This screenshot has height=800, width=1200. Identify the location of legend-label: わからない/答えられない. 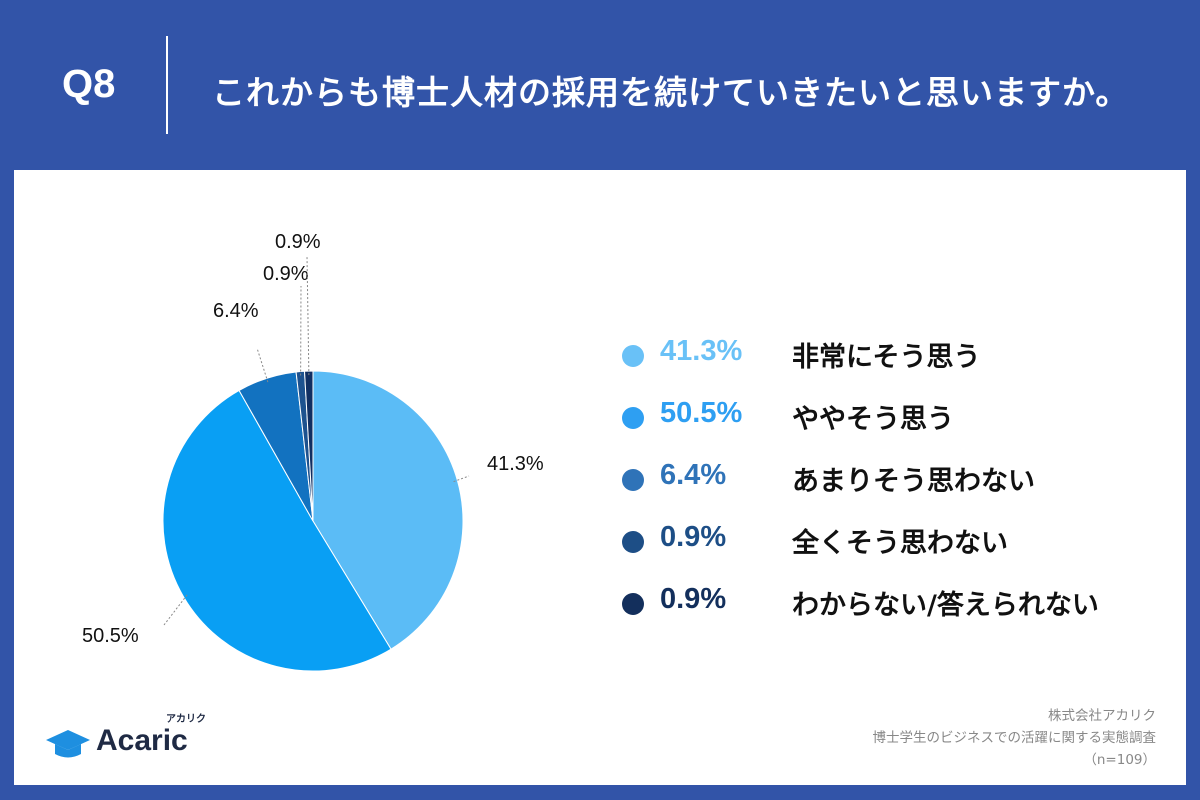
(945, 605).